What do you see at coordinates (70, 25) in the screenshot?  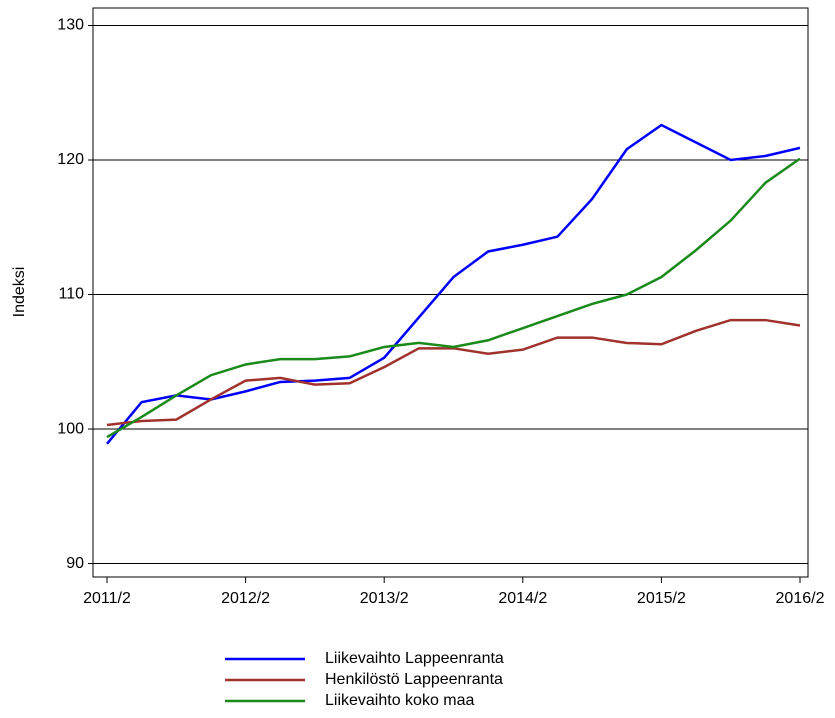 I see `y-tick-label: 130` at bounding box center [70, 25].